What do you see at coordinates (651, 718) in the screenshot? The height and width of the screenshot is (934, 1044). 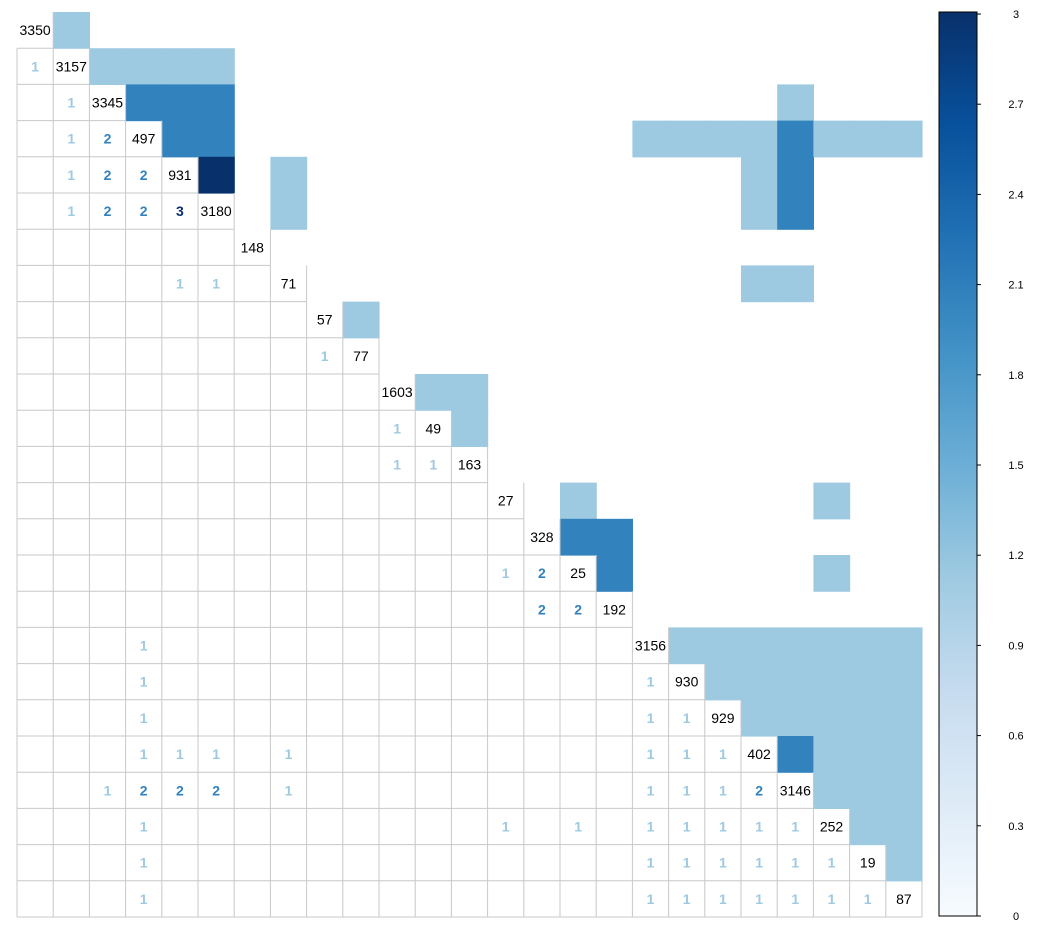 I see `lower-cell-label-r19-c17: 1` at bounding box center [651, 718].